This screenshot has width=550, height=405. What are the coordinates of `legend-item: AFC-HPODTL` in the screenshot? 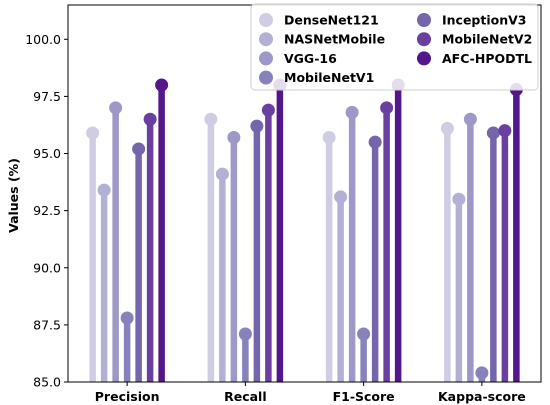 It's located at (474, 58).